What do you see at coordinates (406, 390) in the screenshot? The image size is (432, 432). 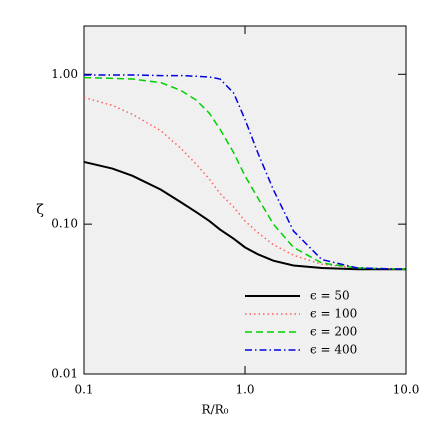 I see `x-tick-label: 10.0` at bounding box center [406, 390].